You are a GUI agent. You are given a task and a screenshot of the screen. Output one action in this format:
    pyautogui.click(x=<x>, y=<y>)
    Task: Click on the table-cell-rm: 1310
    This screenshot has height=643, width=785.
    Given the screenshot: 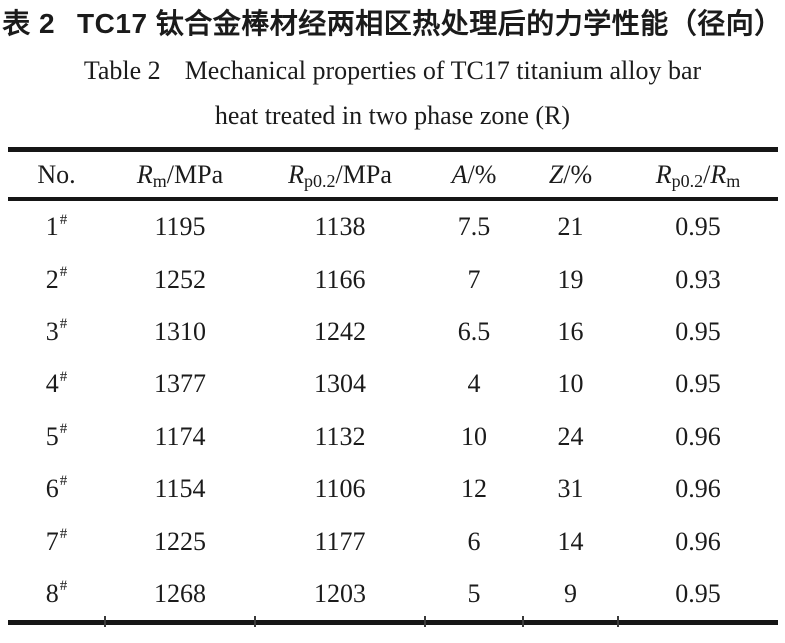 What is the action you would take?
    pyautogui.click(x=180, y=331)
    